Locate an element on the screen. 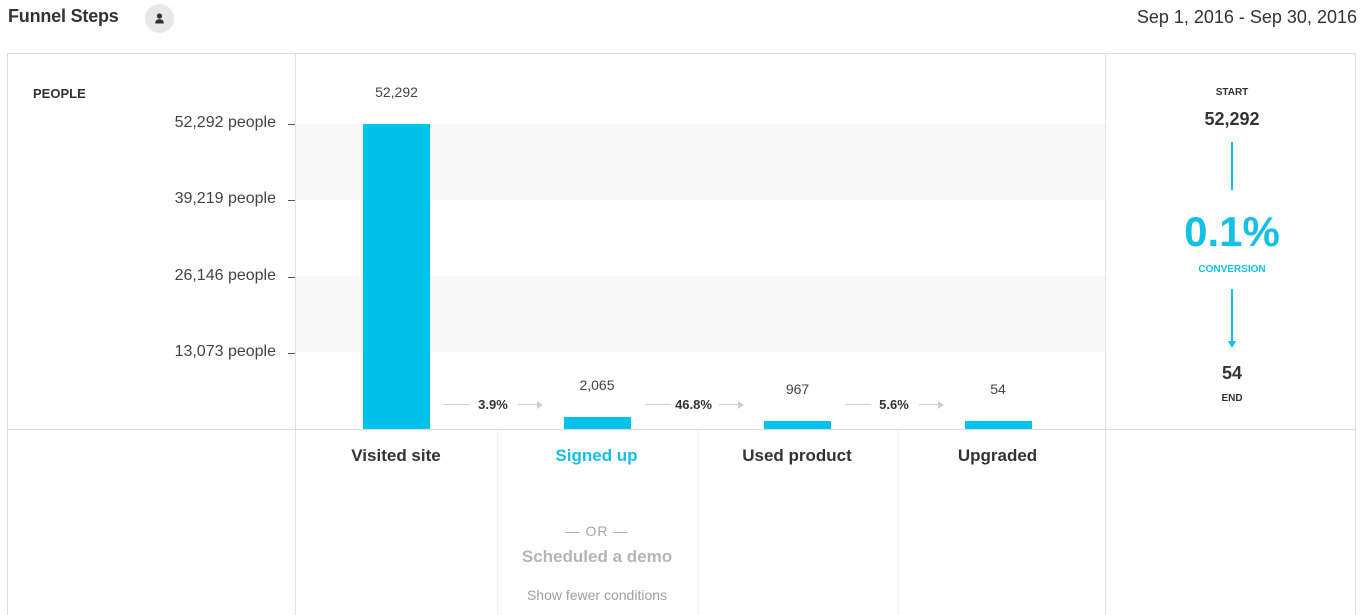  summary-arrow-down-icon is located at coordinates (1232, 344).